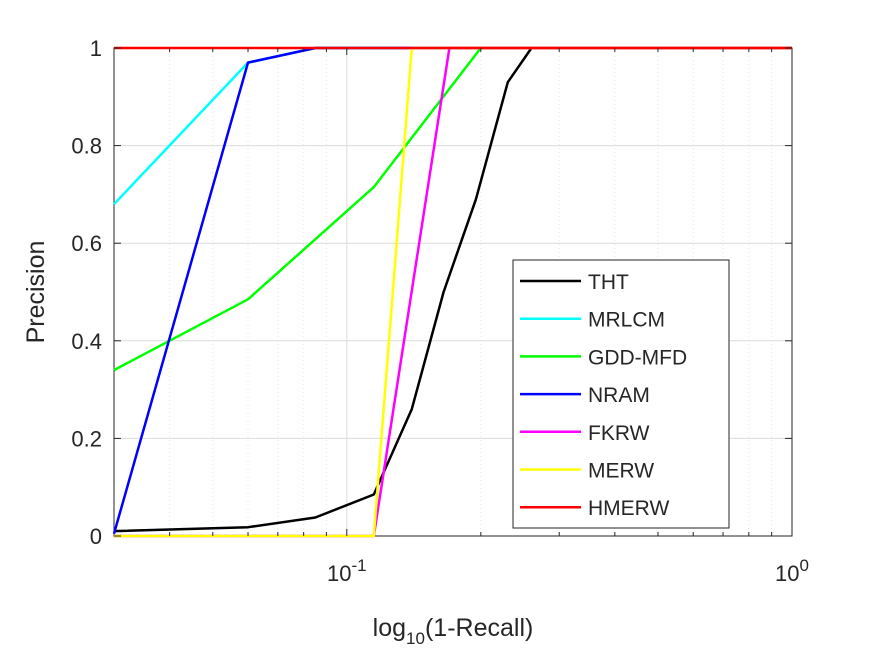 This screenshot has width=875, height=656. I want to click on legend-item-merw: MERW, so click(587, 471).